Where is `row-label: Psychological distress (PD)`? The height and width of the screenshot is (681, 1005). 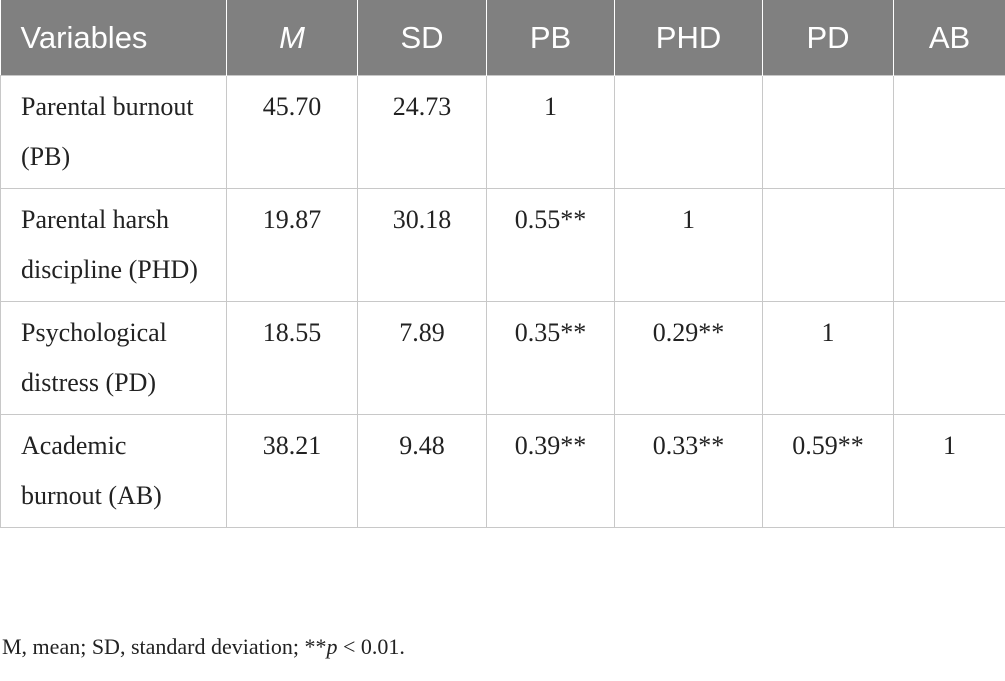
row-label: Psychological distress (PD) is located at coordinates (113, 358).